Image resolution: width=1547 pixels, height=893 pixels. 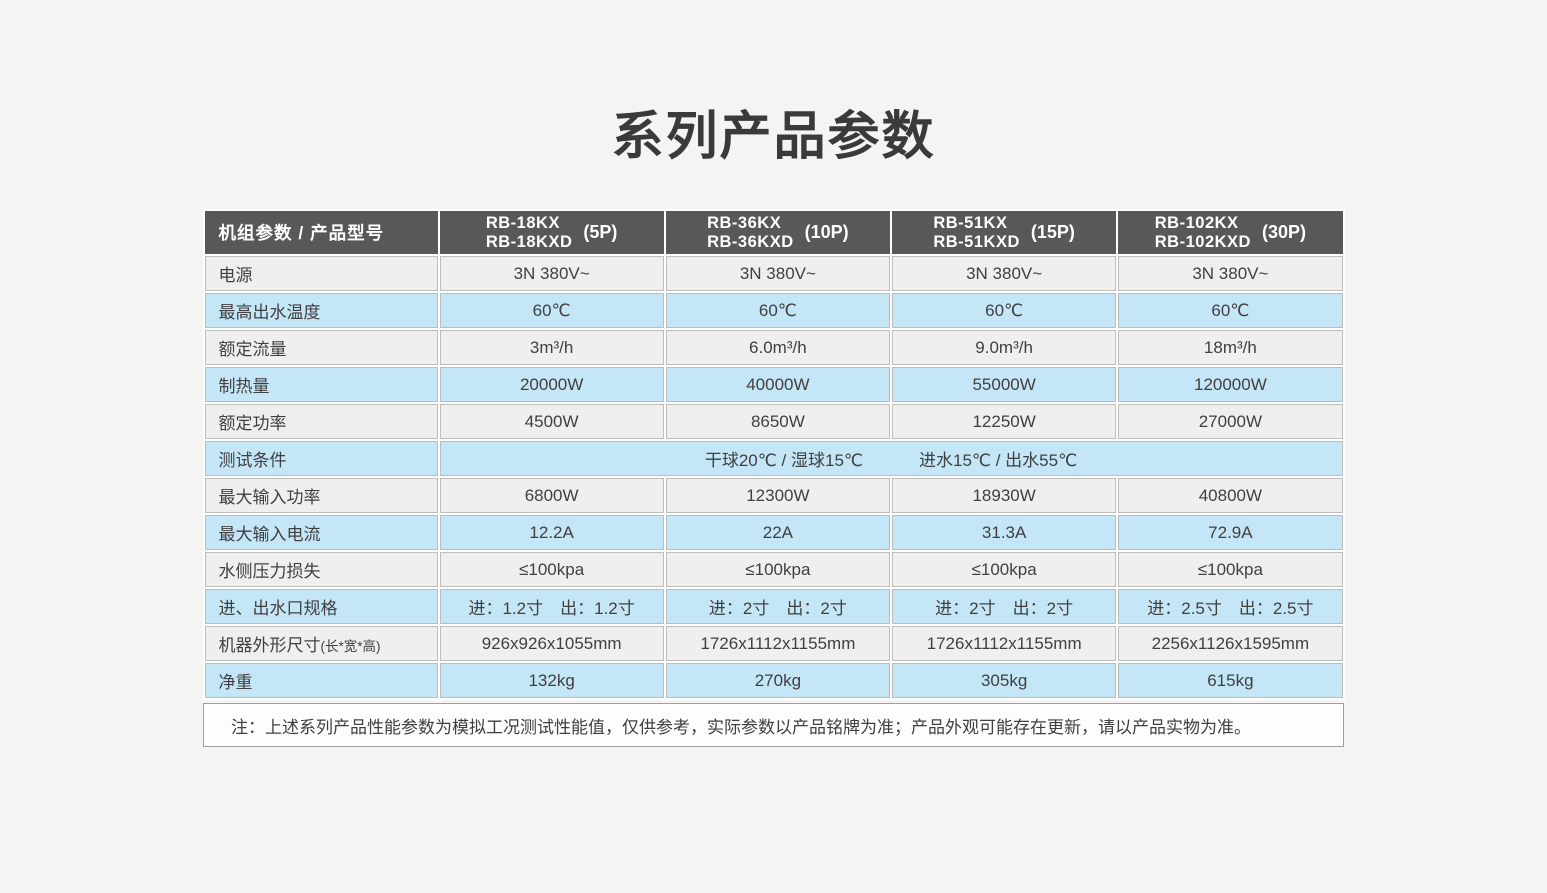 I want to click on cell-value: 12.2A, so click(x=551, y=532).